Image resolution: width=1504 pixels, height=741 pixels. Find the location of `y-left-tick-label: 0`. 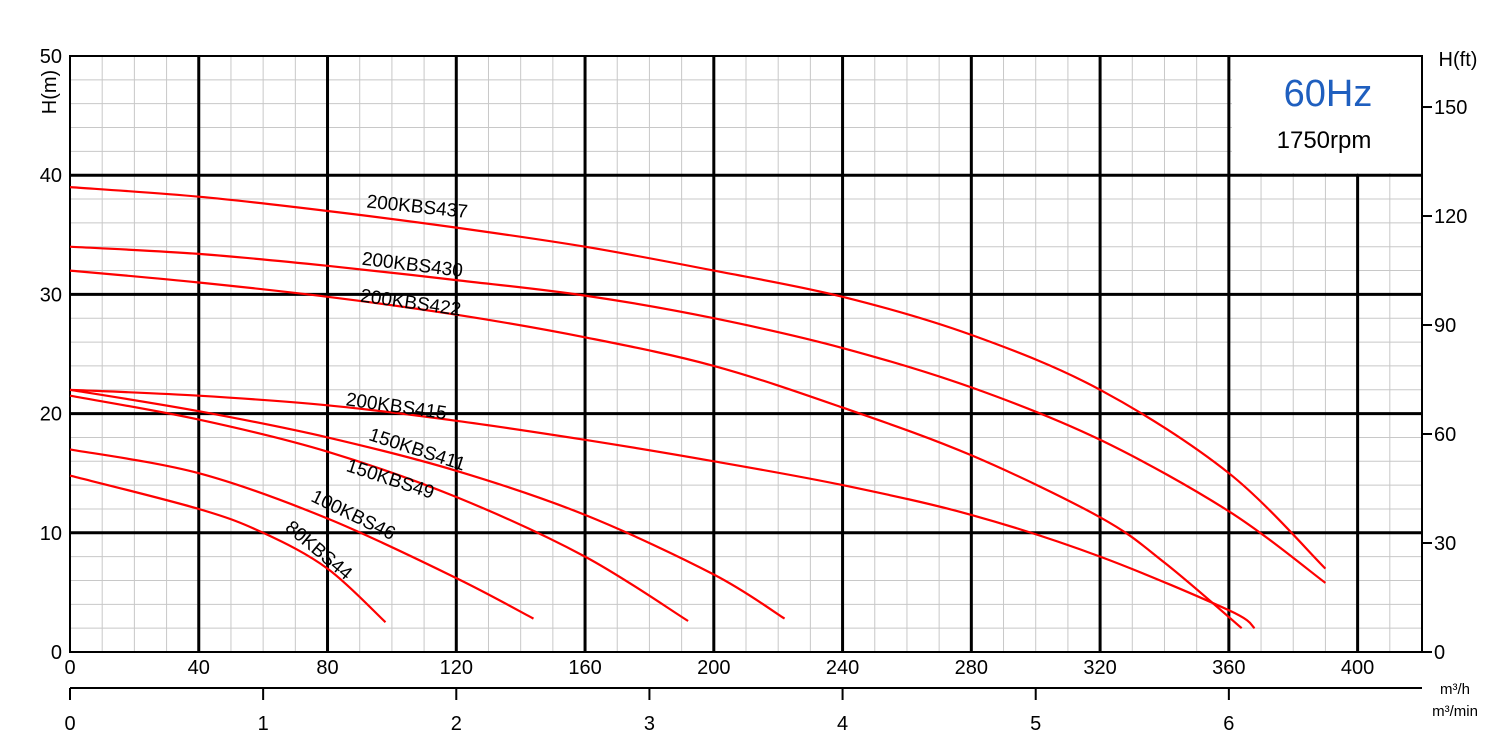

y-left-tick-label: 0 is located at coordinates (56, 653).